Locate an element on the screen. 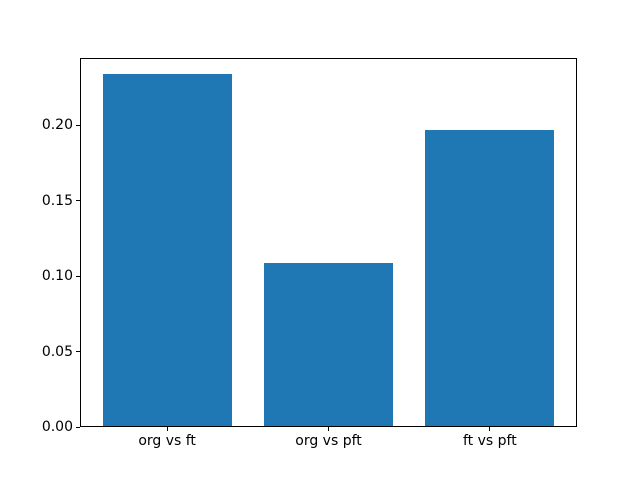  x-tick-label: ft vs pft is located at coordinates (490, 441).